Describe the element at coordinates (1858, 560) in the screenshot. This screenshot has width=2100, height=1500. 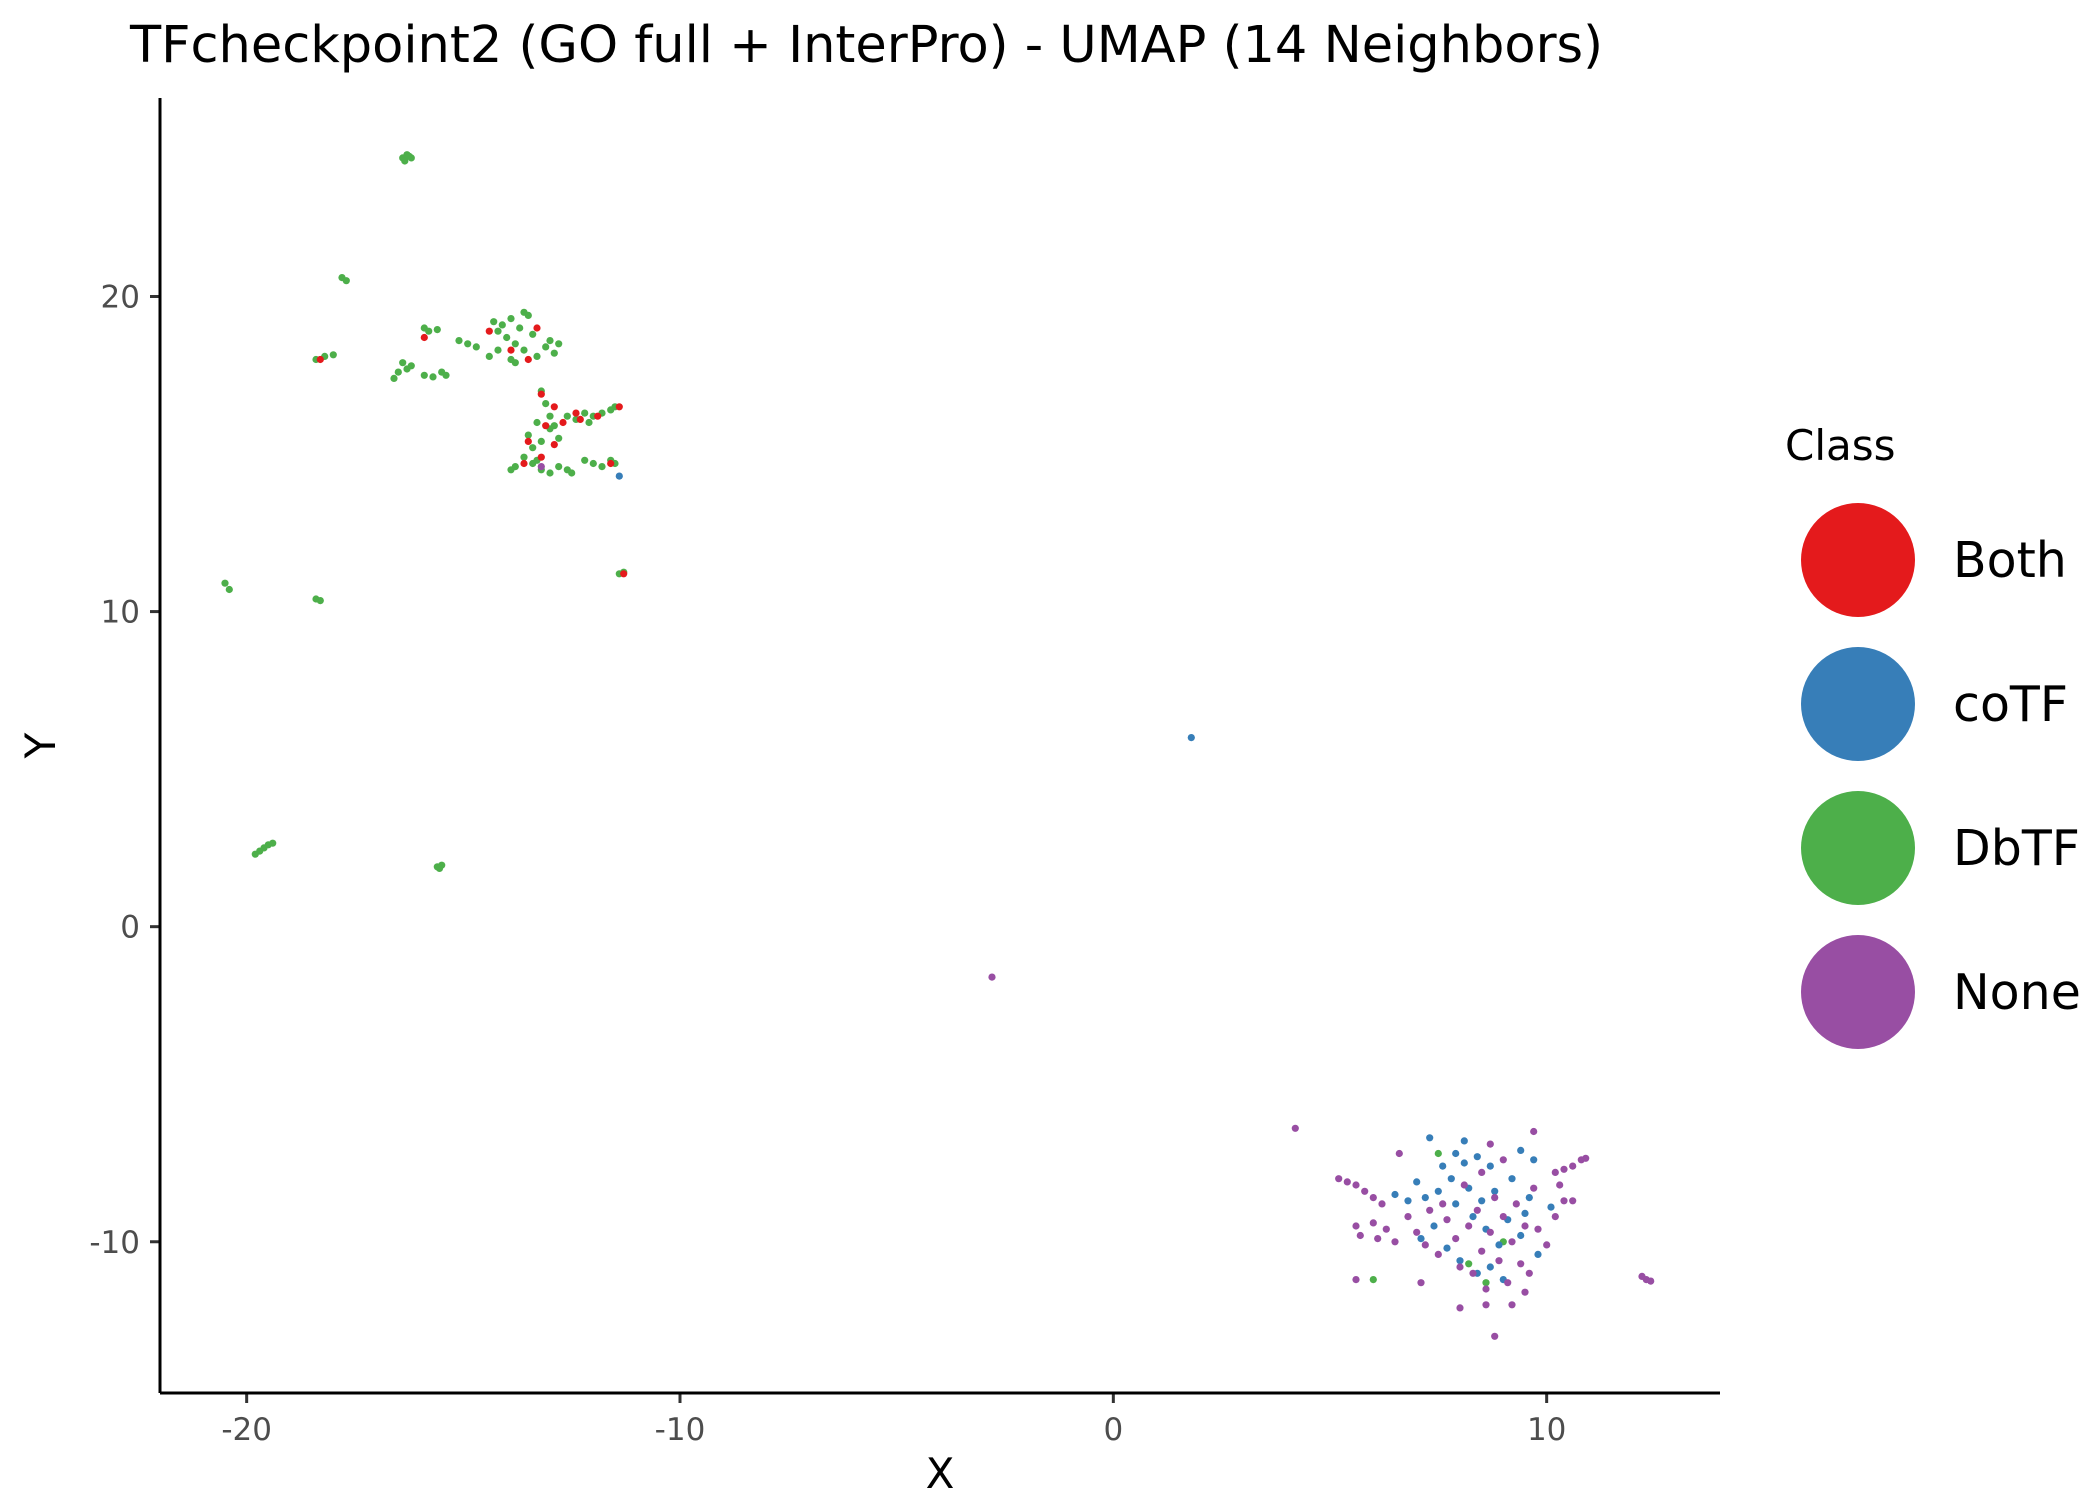
I see `legend-key-both` at that location.